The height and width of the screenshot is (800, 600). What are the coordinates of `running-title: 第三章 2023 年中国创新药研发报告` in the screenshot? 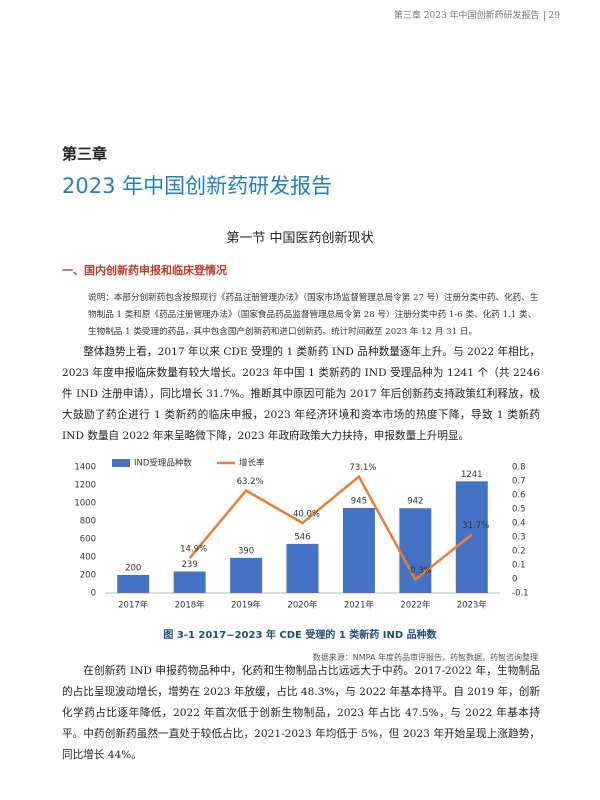 It's located at (466, 16).